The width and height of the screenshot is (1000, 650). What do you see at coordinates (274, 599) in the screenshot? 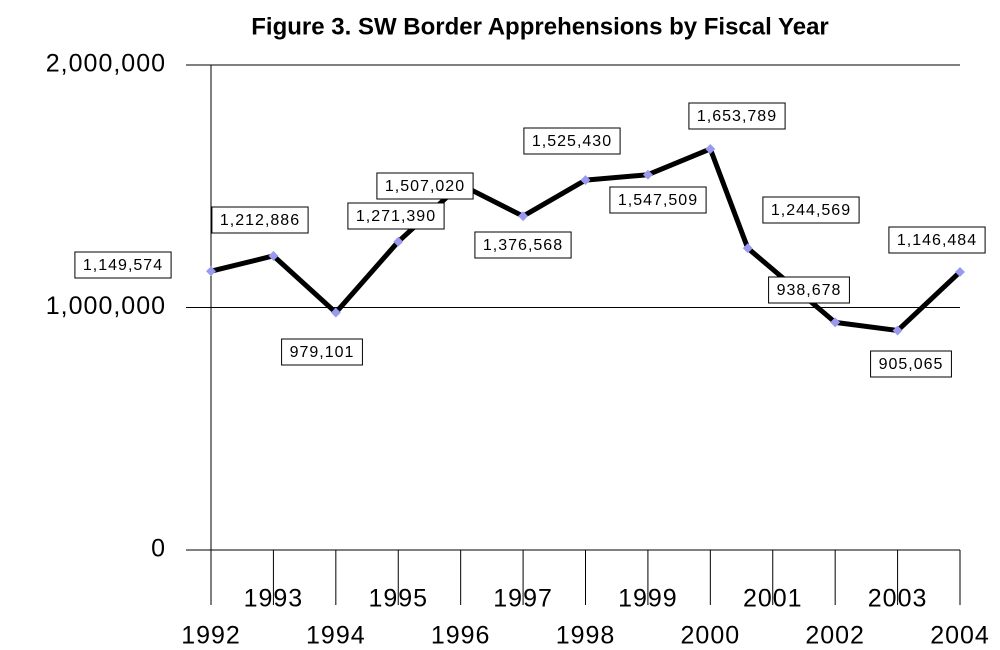
I see `x-tick-label: 1993` at bounding box center [274, 599].